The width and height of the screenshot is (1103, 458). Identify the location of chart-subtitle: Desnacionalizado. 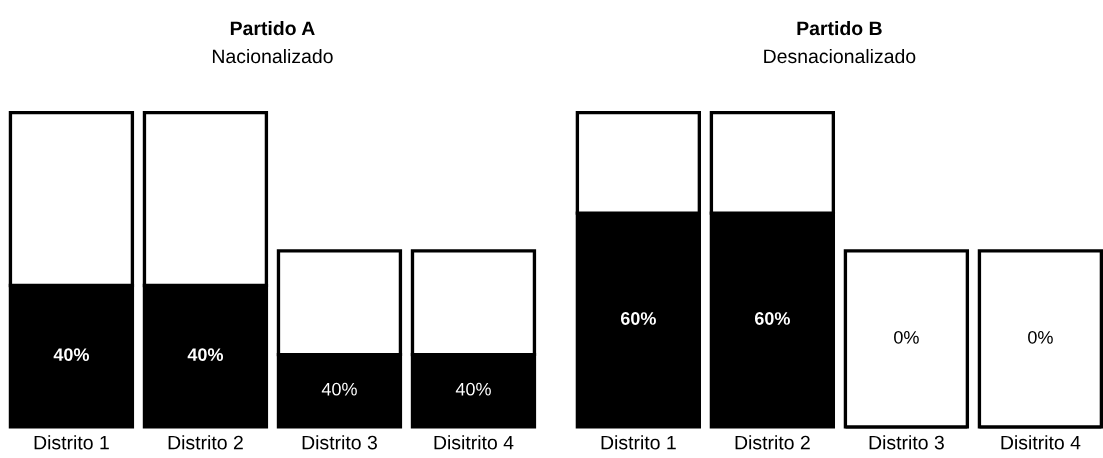
(840, 56).